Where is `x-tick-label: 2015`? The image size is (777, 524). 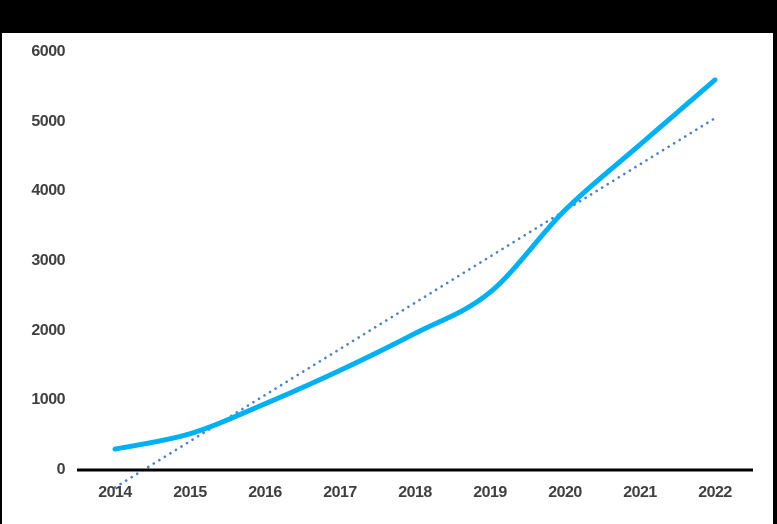
x-tick-label: 2015 is located at coordinates (190, 492).